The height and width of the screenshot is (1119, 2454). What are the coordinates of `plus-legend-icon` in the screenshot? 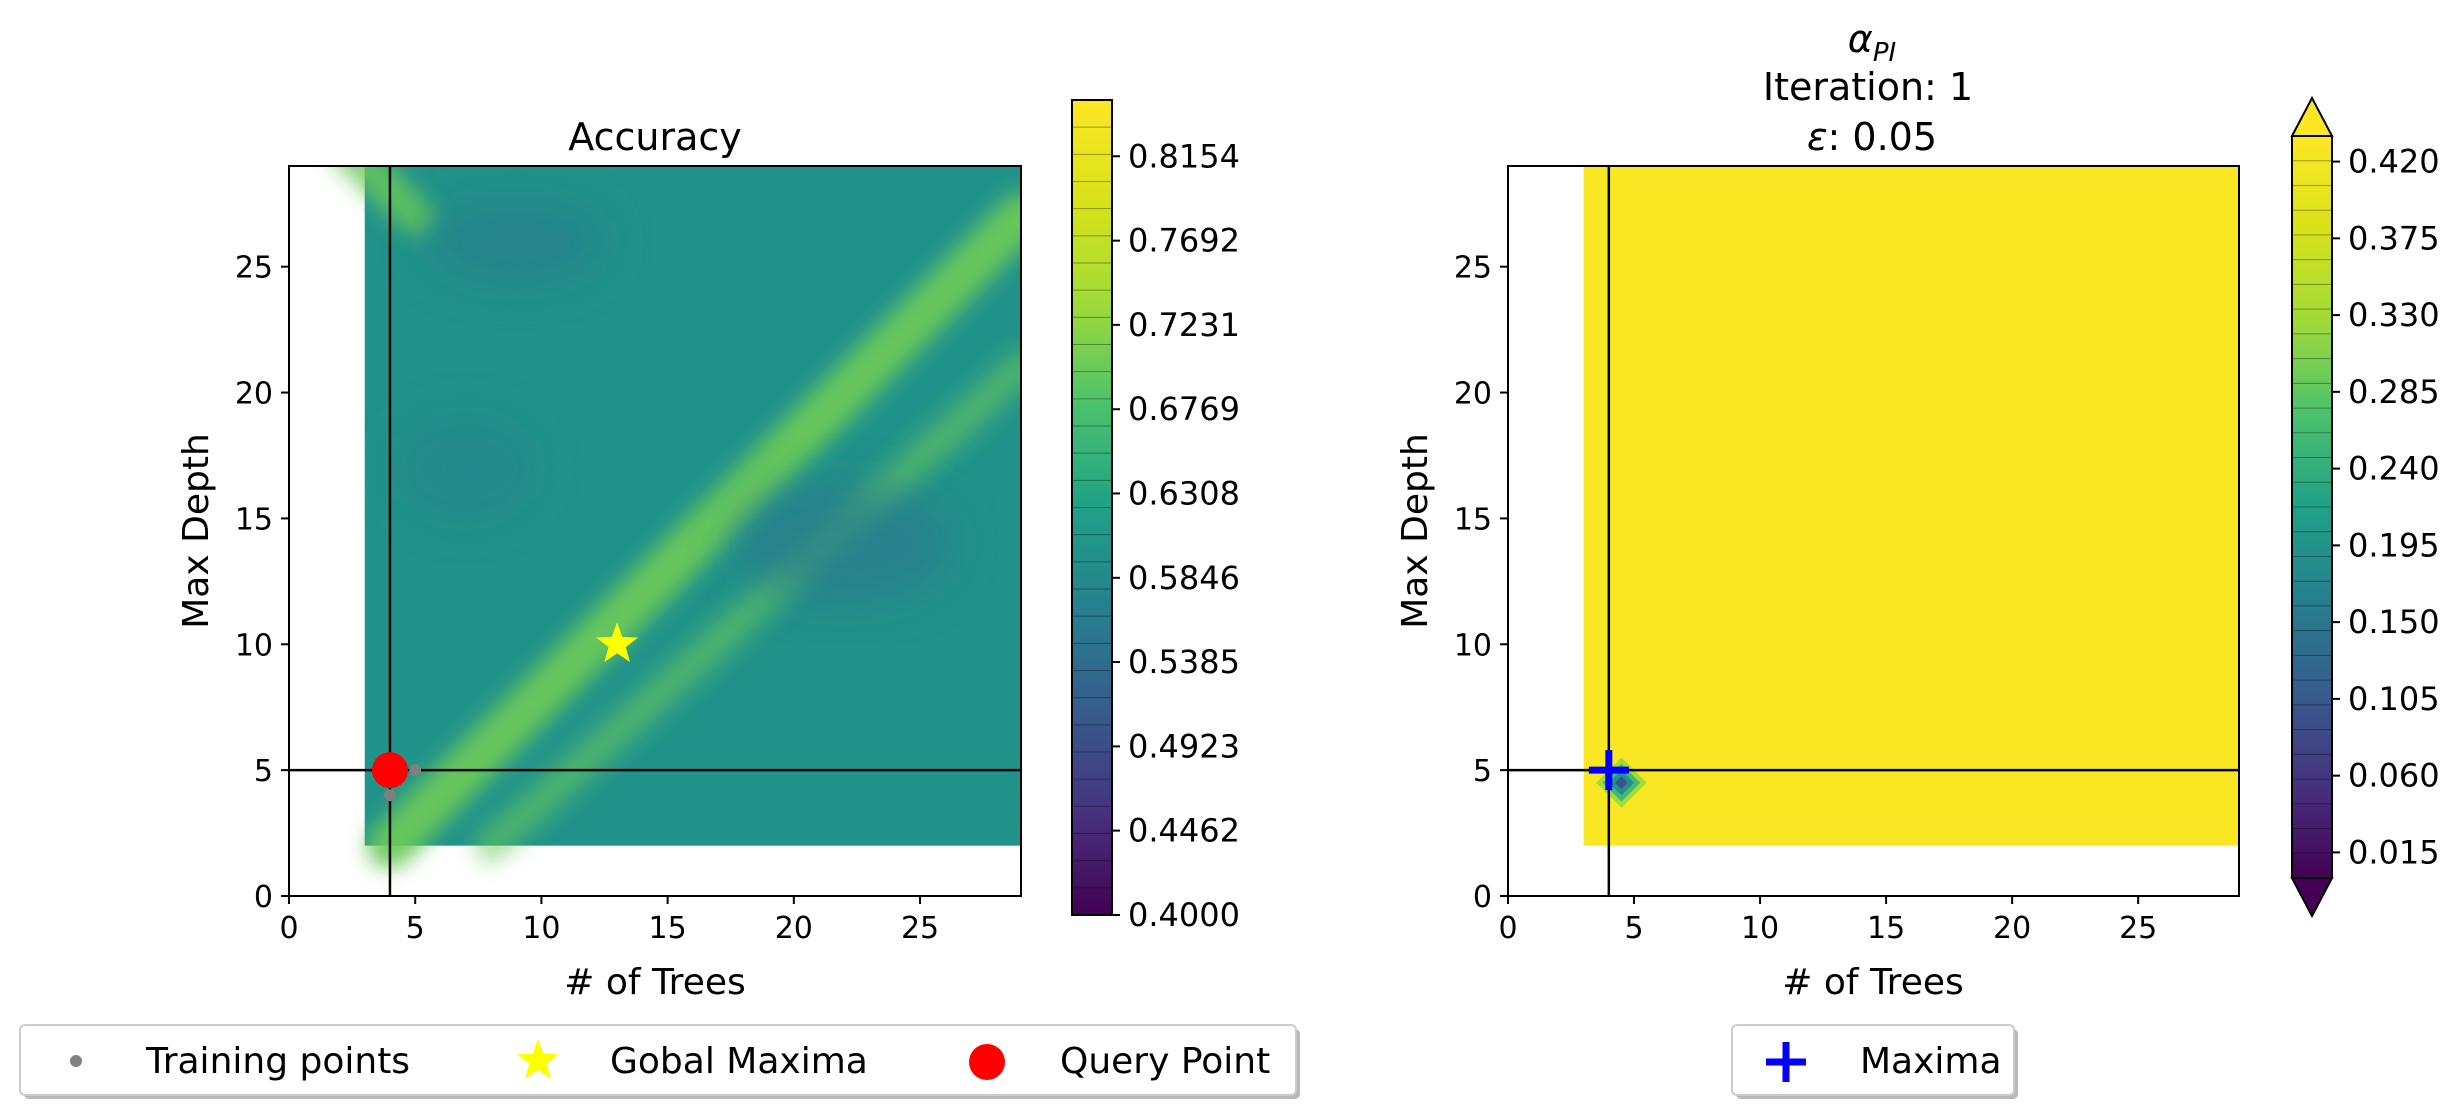 It's located at (1786, 1062).